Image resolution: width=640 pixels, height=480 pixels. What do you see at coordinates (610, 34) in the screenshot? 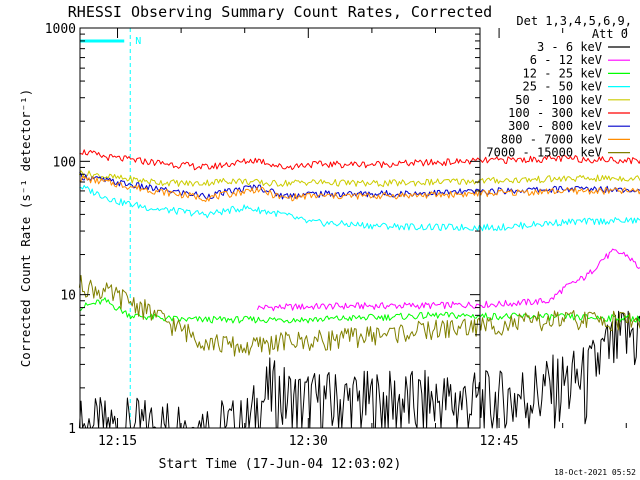
I see `legend-header-line-2: Att 0` at bounding box center [610, 34].